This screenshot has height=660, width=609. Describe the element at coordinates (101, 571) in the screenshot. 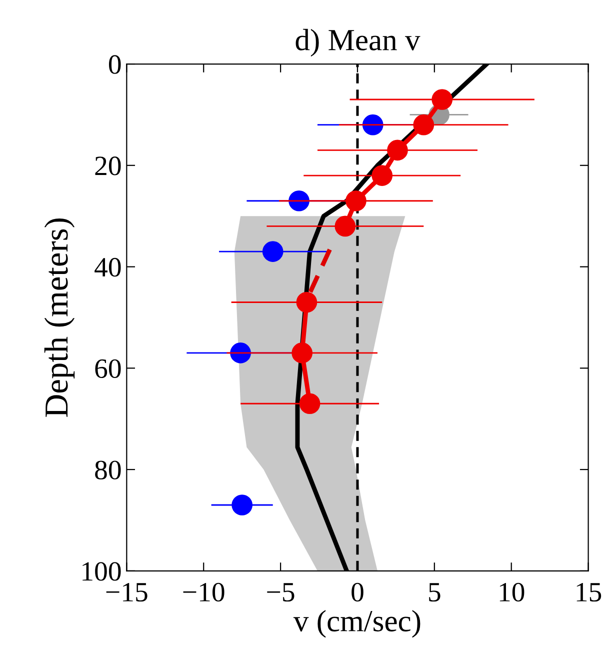

I see `y-tick-label: 100` at that location.